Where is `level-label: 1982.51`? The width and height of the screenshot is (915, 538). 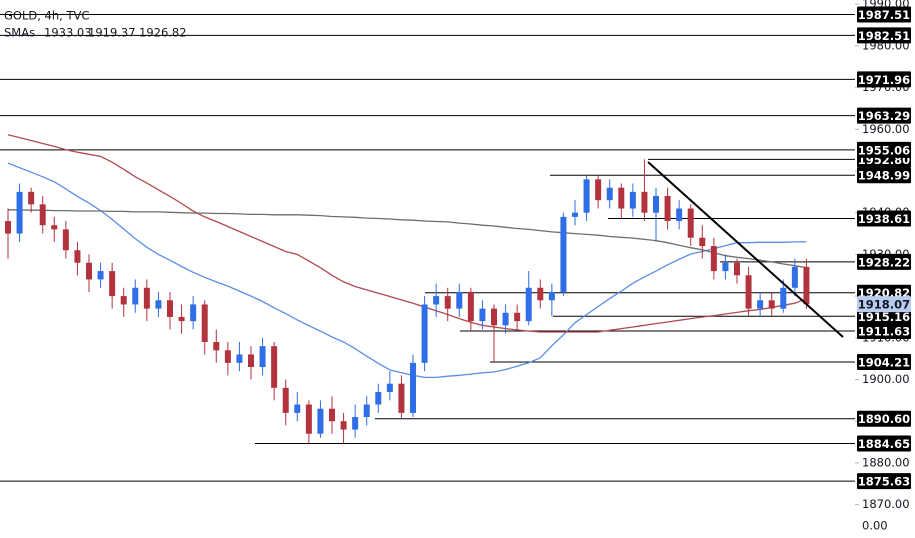 level-label: 1982.51 is located at coordinates (884, 36).